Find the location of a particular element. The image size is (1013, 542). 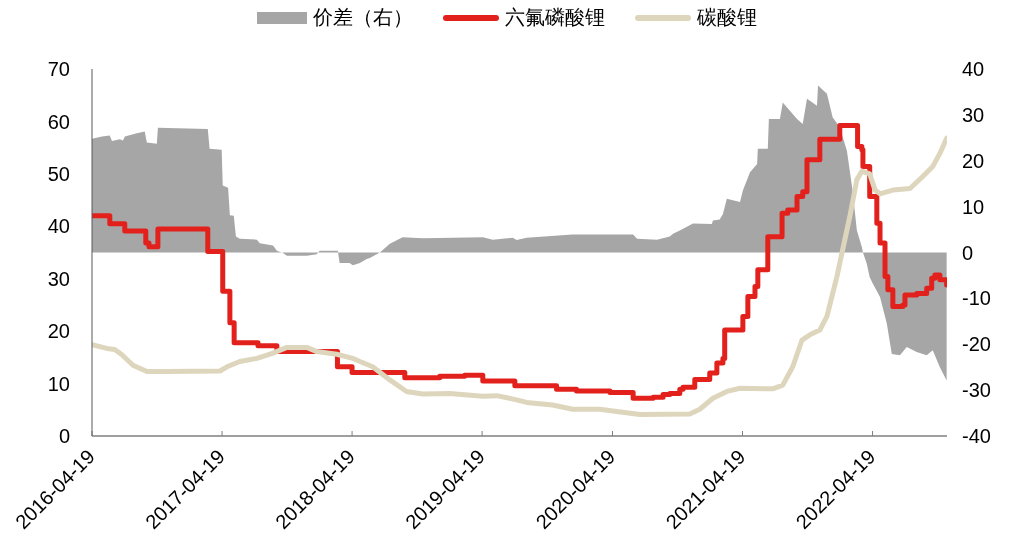

y2-tick-label: 40 is located at coordinates (973, 69).